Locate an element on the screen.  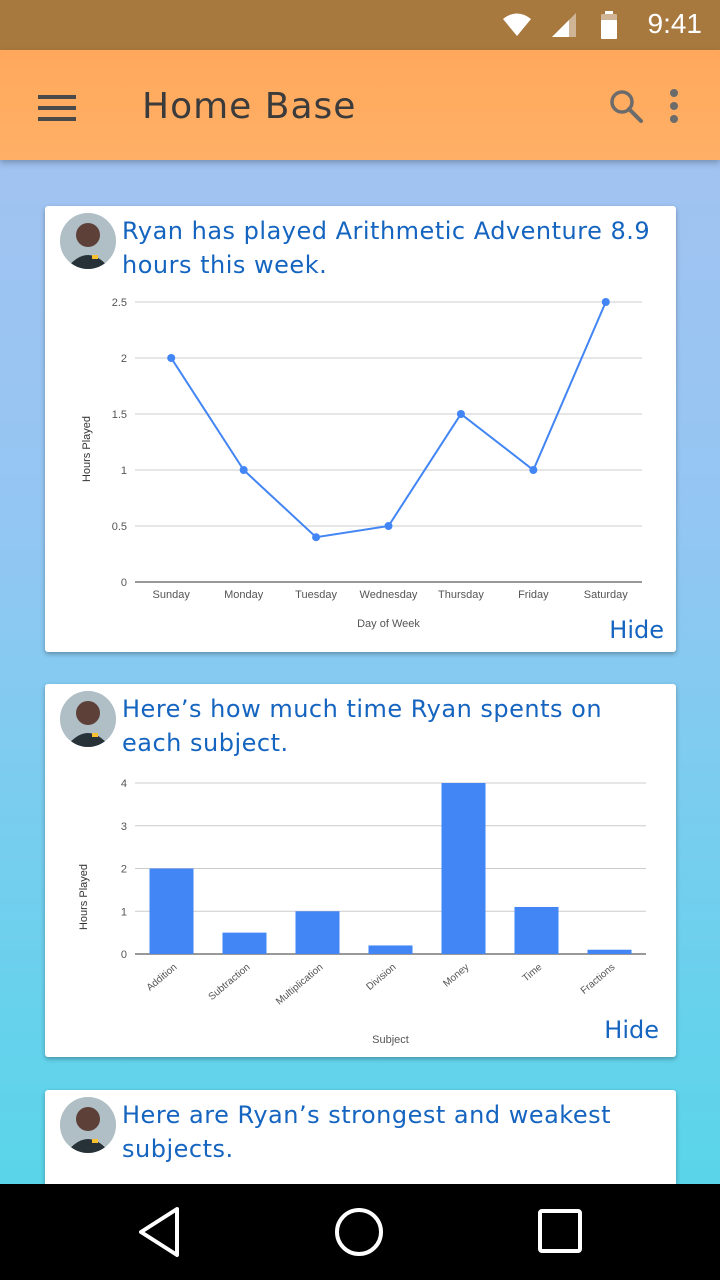
y-tick-label: 1.5 is located at coordinates (119, 415).